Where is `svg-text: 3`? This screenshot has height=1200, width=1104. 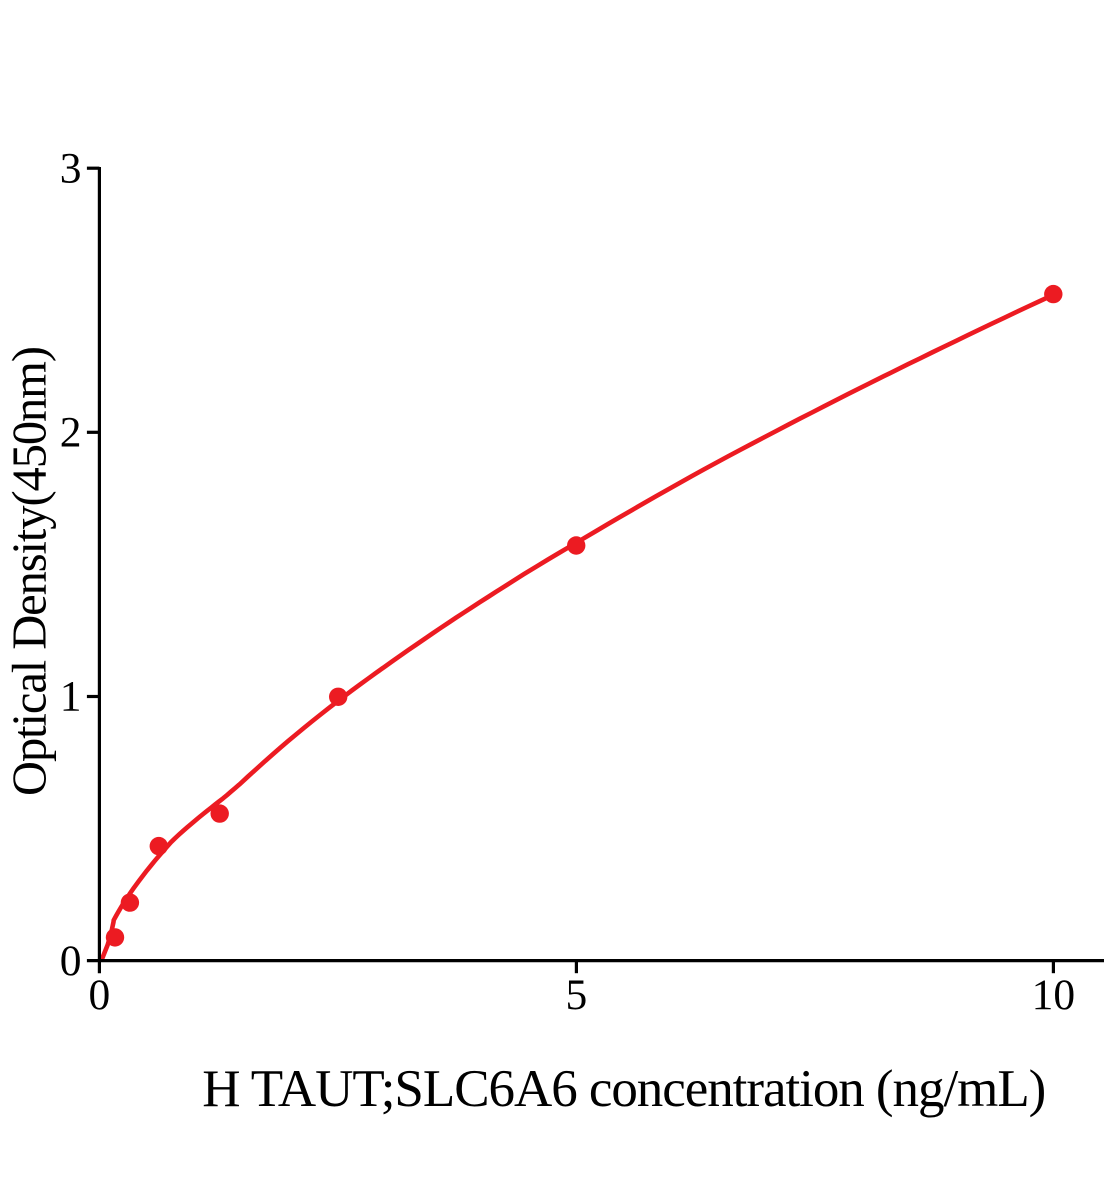 svg-text: 3 is located at coordinates (71, 168).